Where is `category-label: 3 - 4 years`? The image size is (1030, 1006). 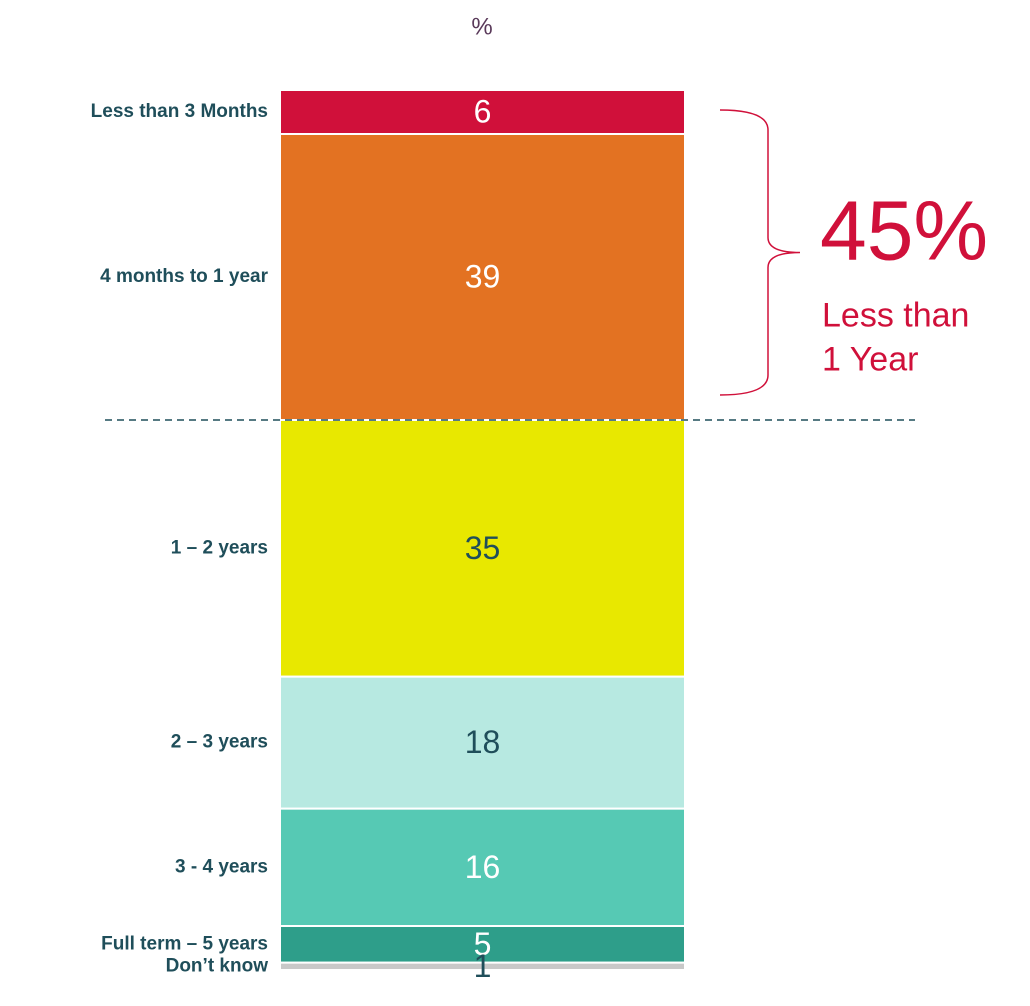 category-label: 3 - 4 years is located at coordinates (221, 866).